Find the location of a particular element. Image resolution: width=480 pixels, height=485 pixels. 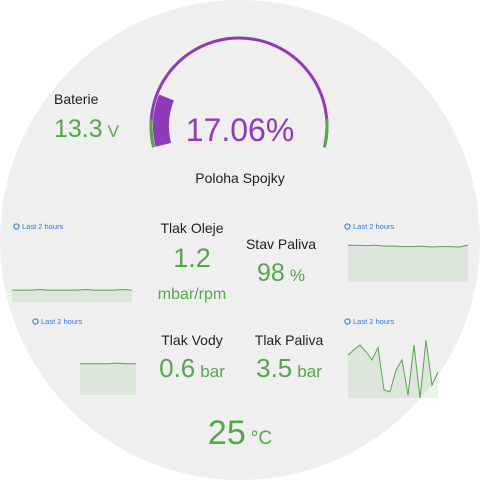

stat-unit: V is located at coordinates (114, 131).